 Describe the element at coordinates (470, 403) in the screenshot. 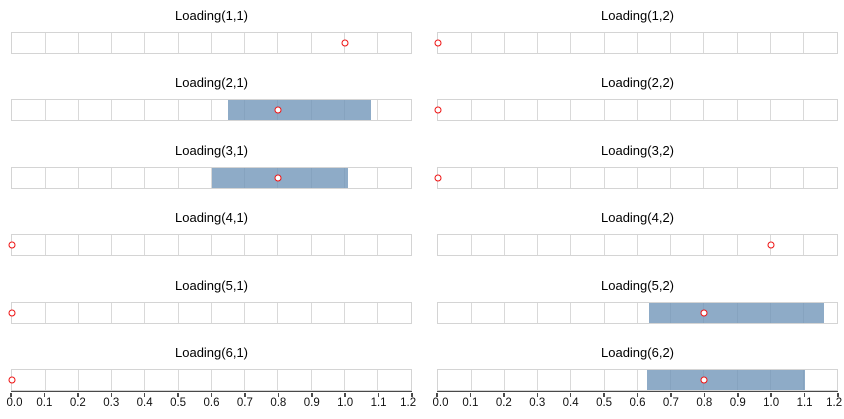

I see `x-axis-tick-label: 0.1` at that location.